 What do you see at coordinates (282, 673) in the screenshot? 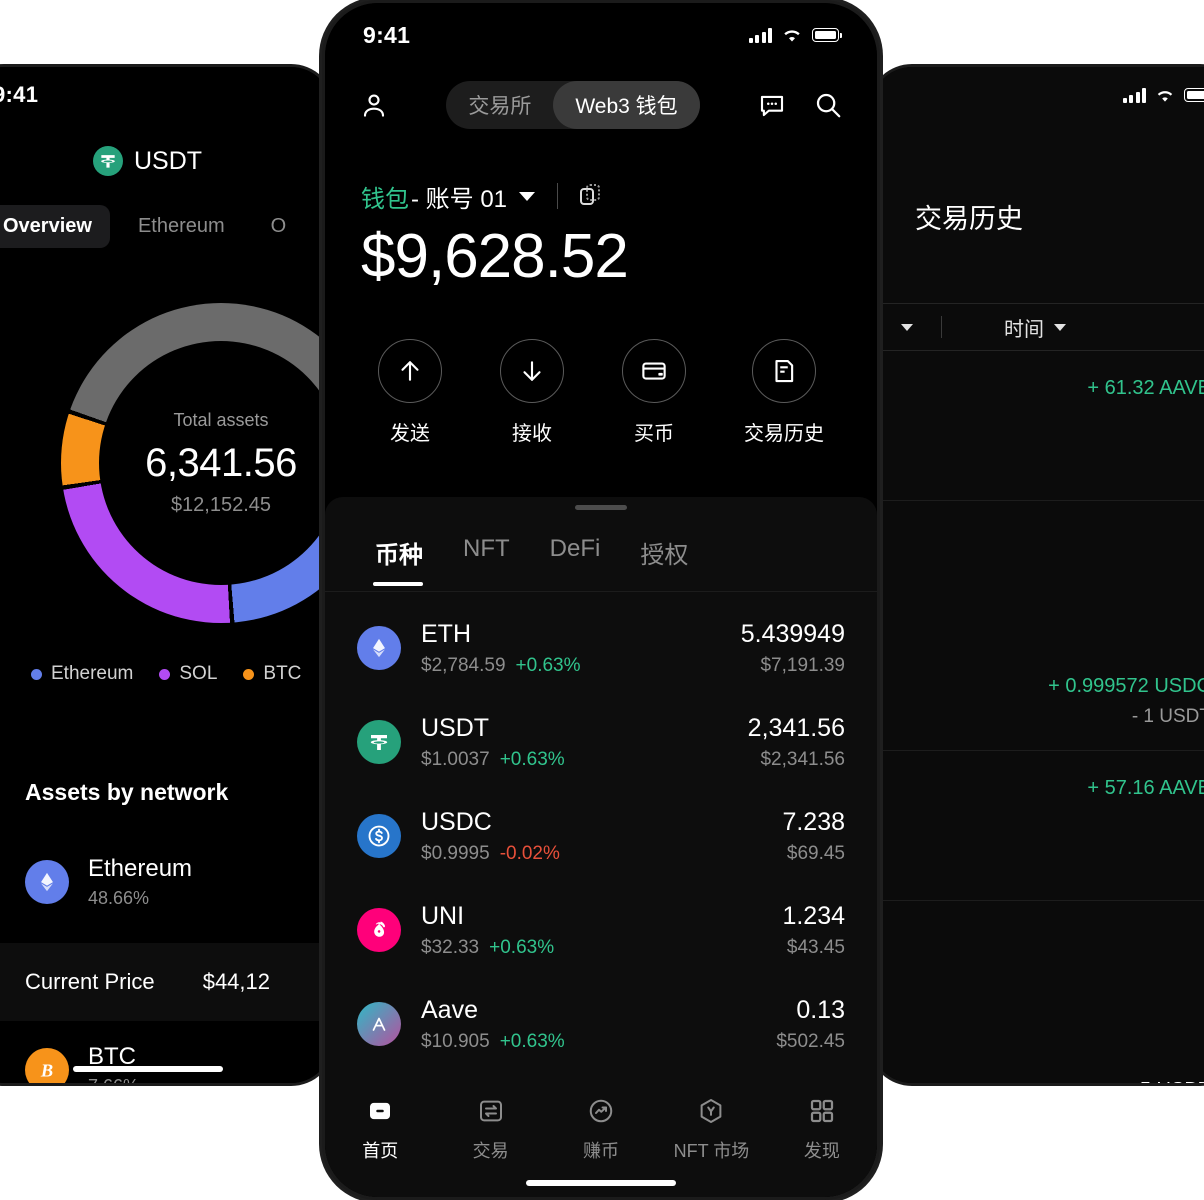
I see `legend-label: BTC` at bounding box center [282, 673].